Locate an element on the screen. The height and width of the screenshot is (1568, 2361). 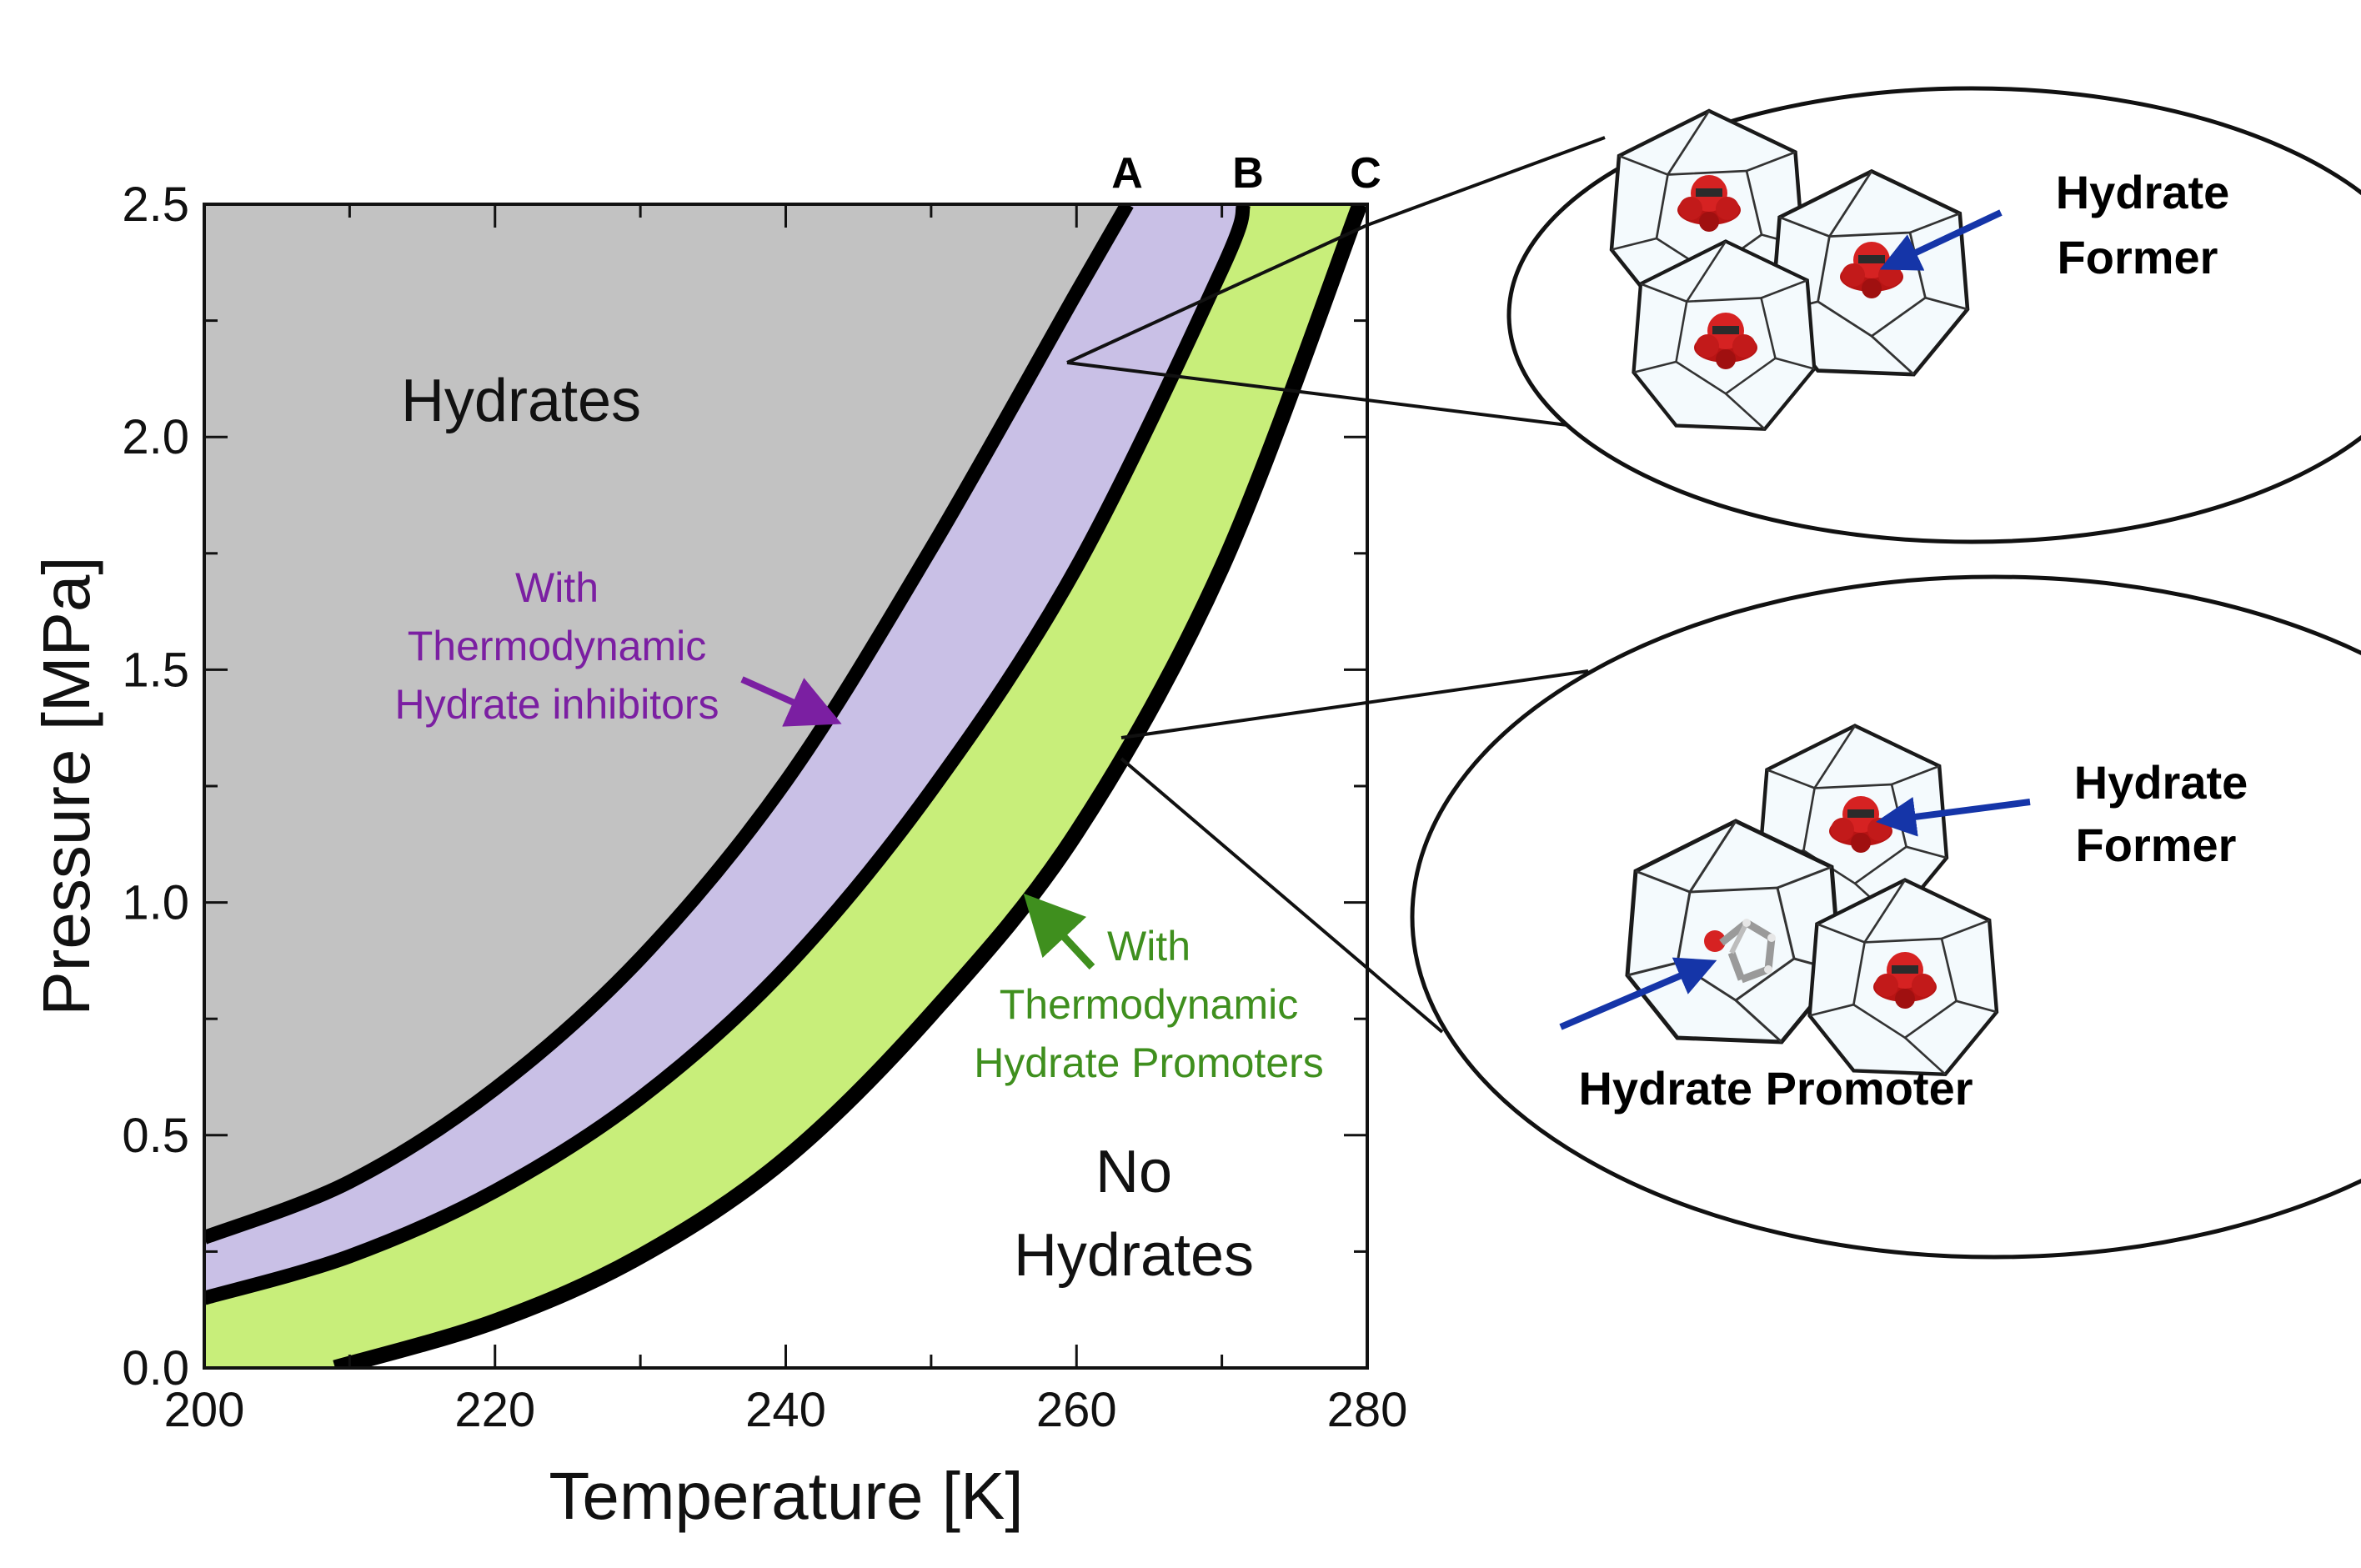
promoter-annotation: With Thermodynamic Hydrate Promoters is located at coordinates (1149, 989).